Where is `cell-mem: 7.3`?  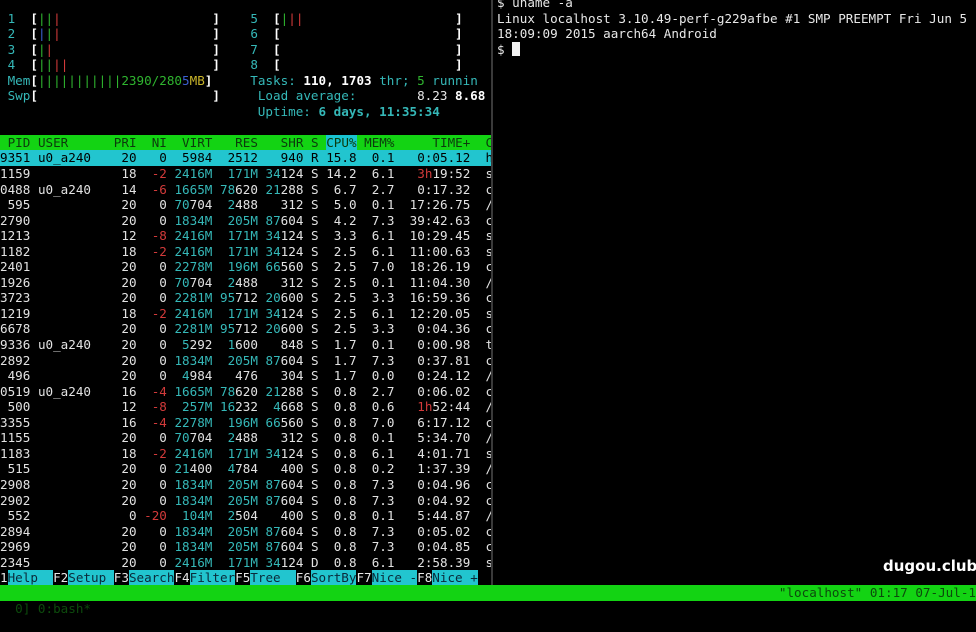 cell-mem: 7.3 is located at coordinates (379, 500).